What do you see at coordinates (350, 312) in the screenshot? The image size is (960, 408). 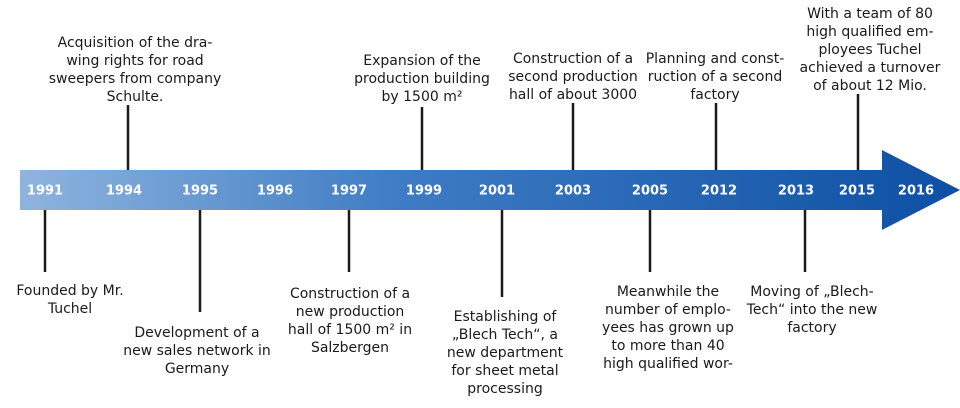 I see `event-text: new production` at bounding box center [350, 312].